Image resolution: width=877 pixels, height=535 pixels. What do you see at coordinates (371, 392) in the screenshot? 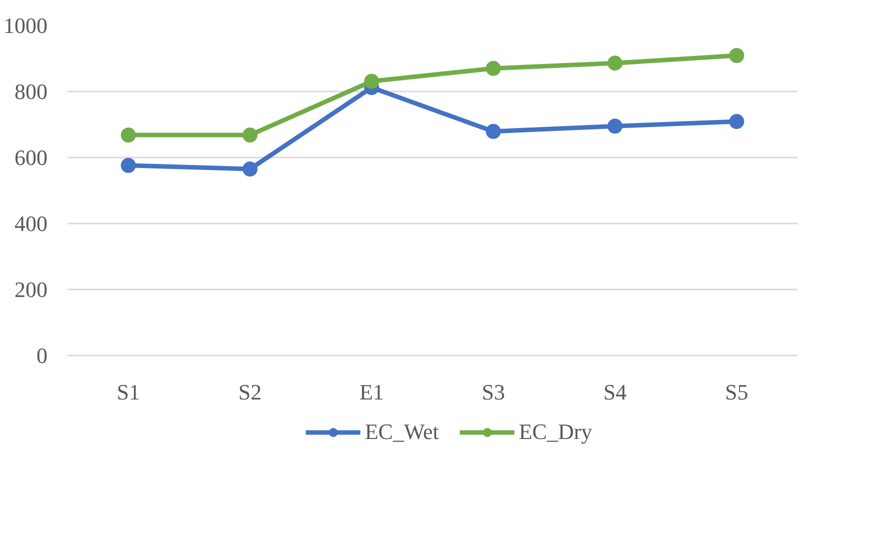
I see `x-tick-label: E1` at bounding box center [371, 392].